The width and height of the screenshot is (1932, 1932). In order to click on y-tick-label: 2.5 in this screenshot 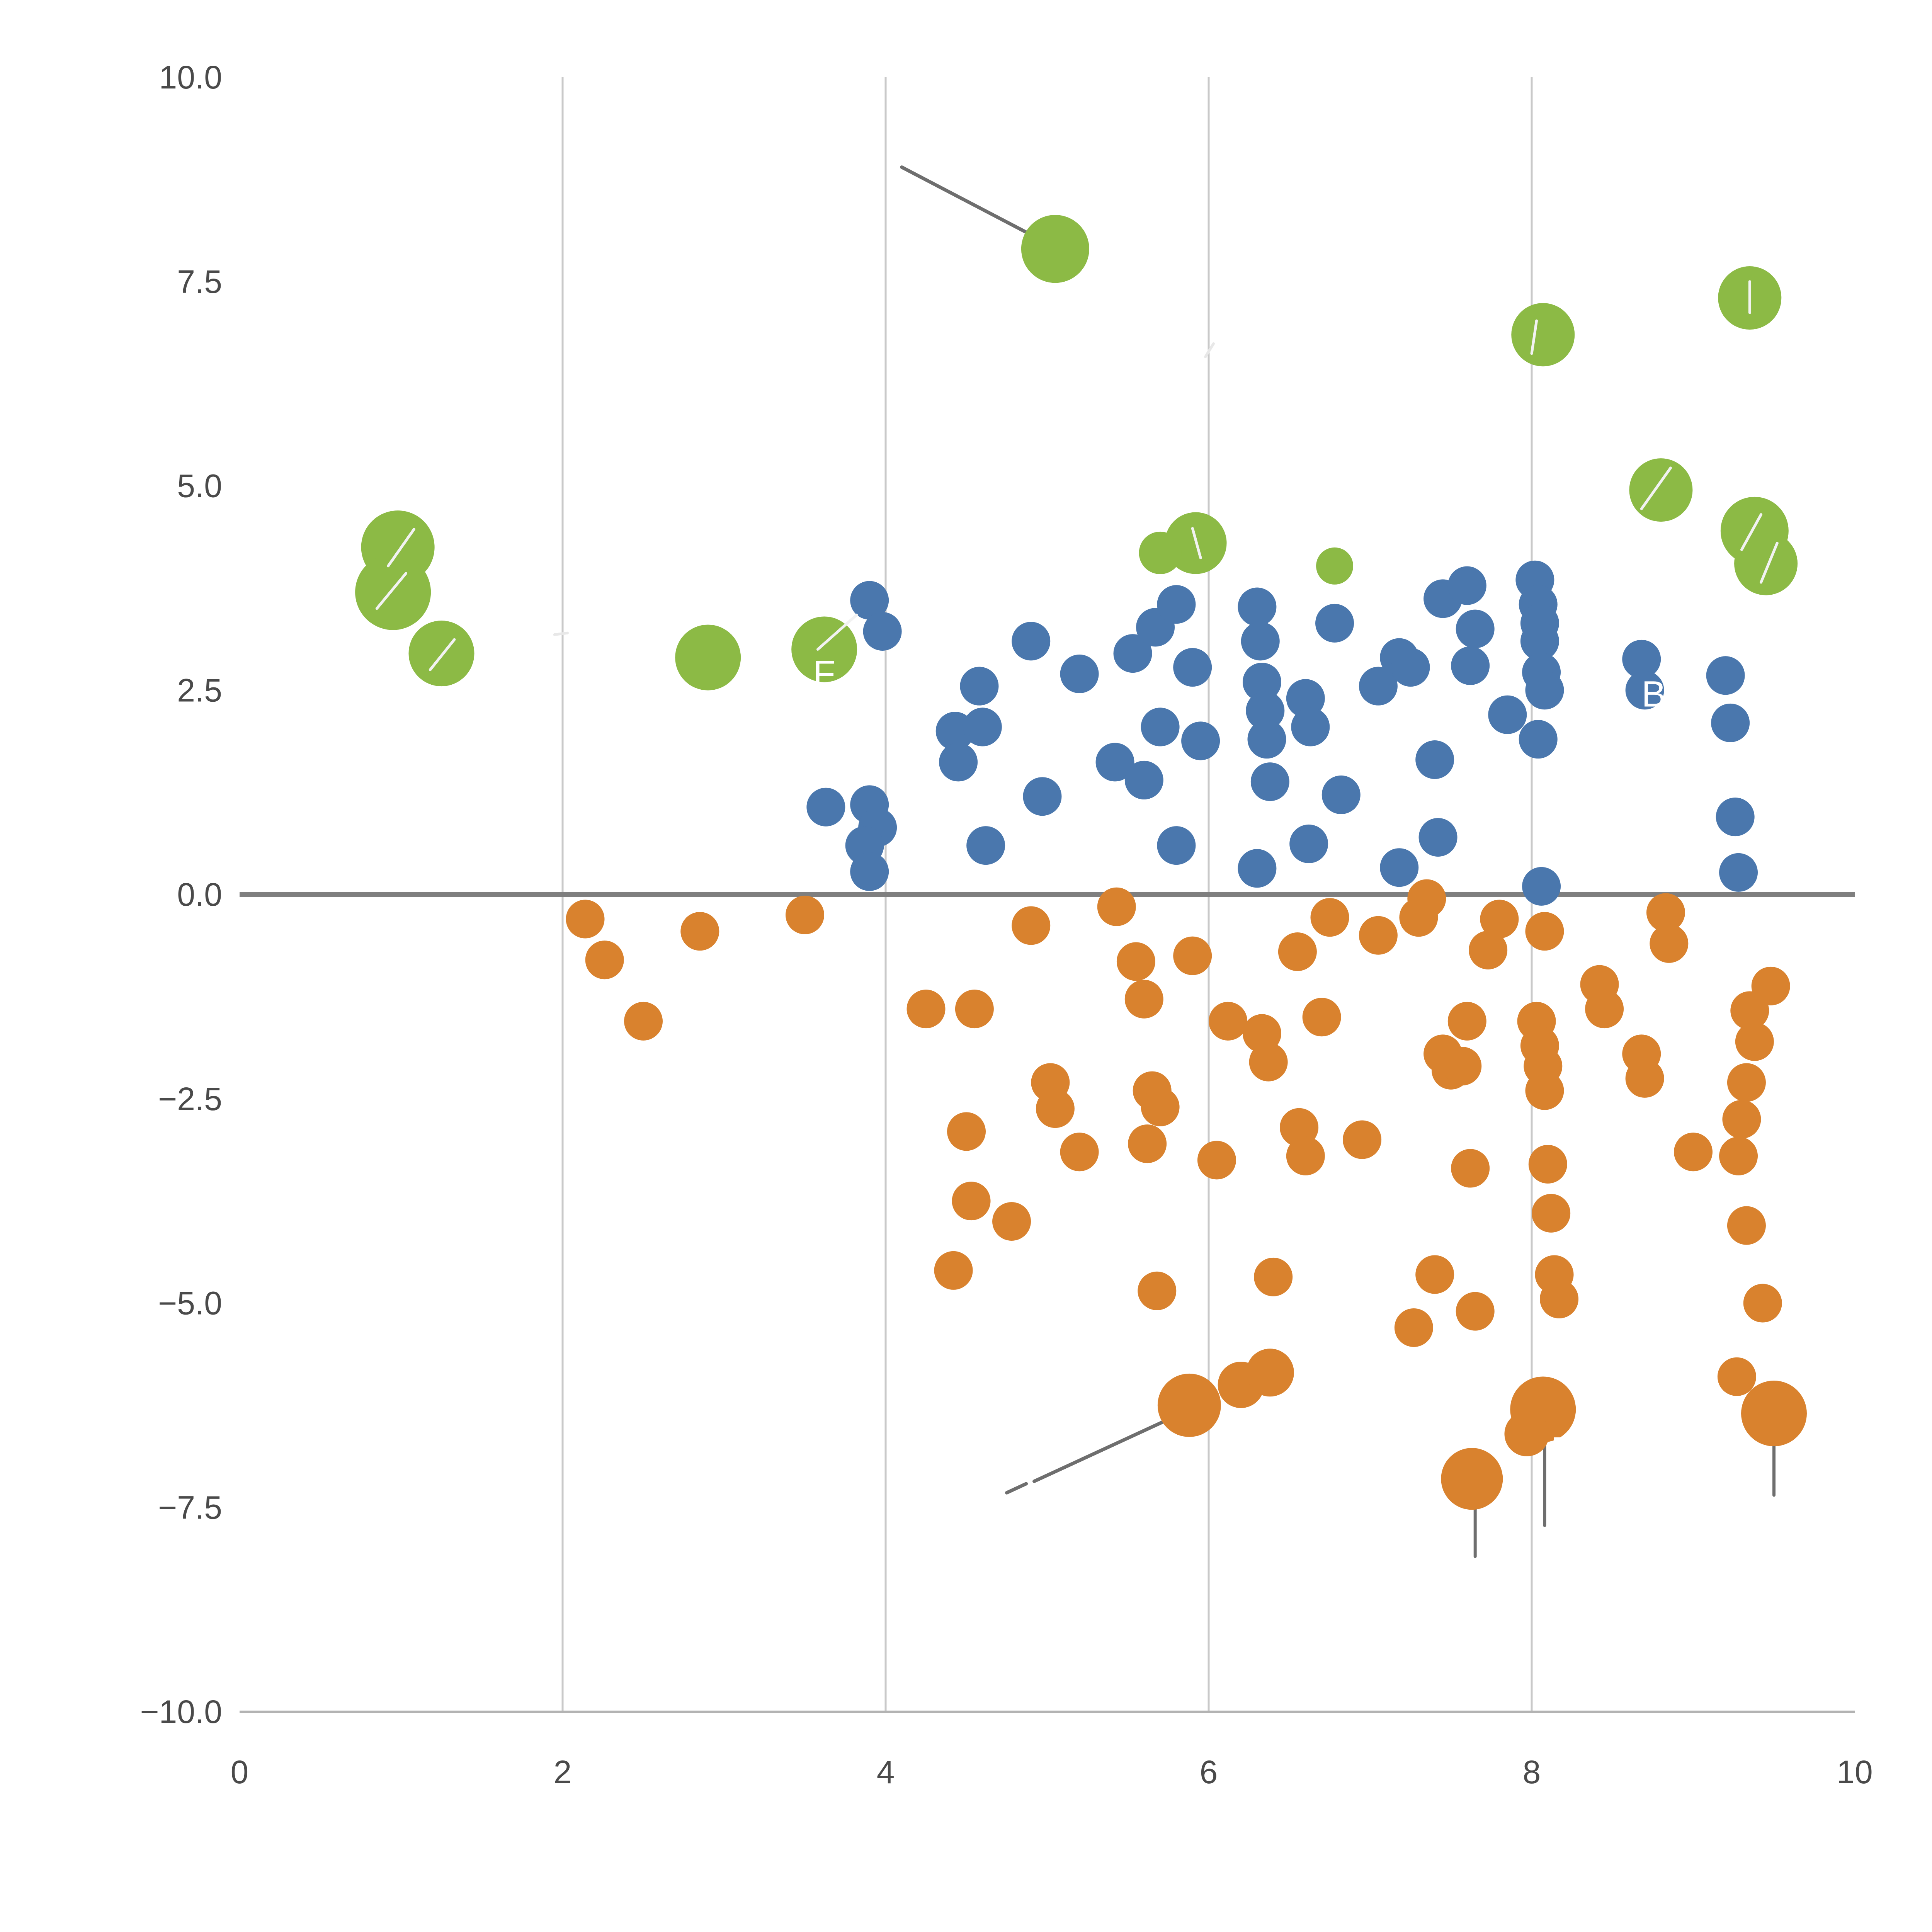, I will do `click(200, 690)`.